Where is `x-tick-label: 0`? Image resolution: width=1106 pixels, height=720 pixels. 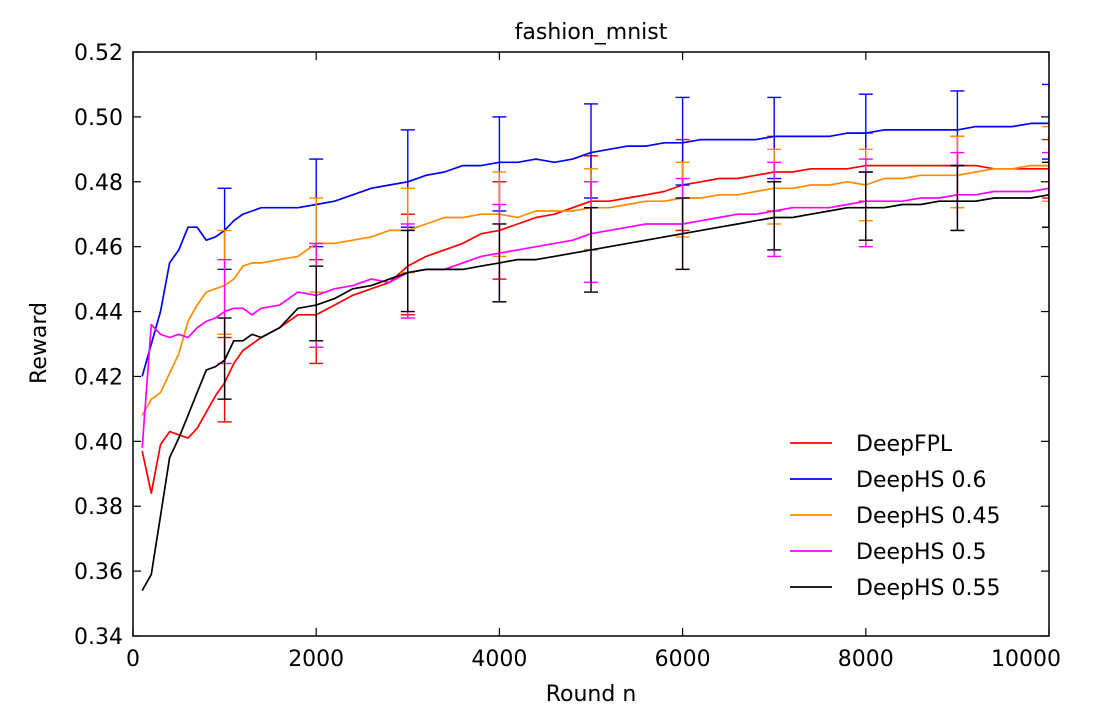 x-tick-label: 0 is located at coordinates (133, 659).